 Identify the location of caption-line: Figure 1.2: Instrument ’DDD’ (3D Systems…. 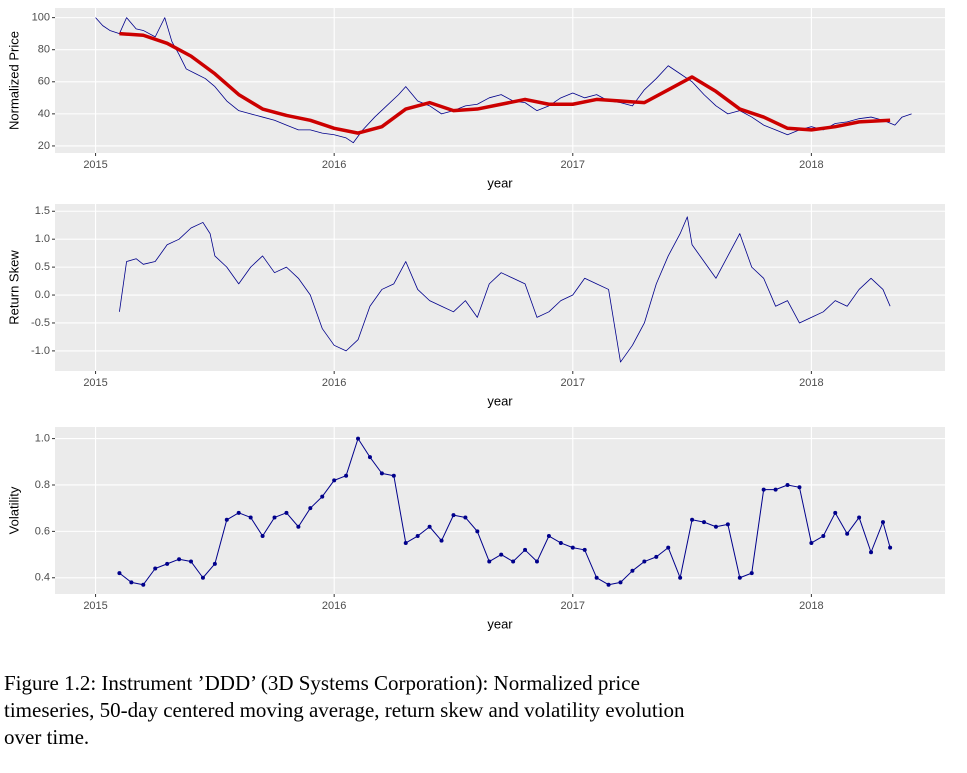
(322, 683).